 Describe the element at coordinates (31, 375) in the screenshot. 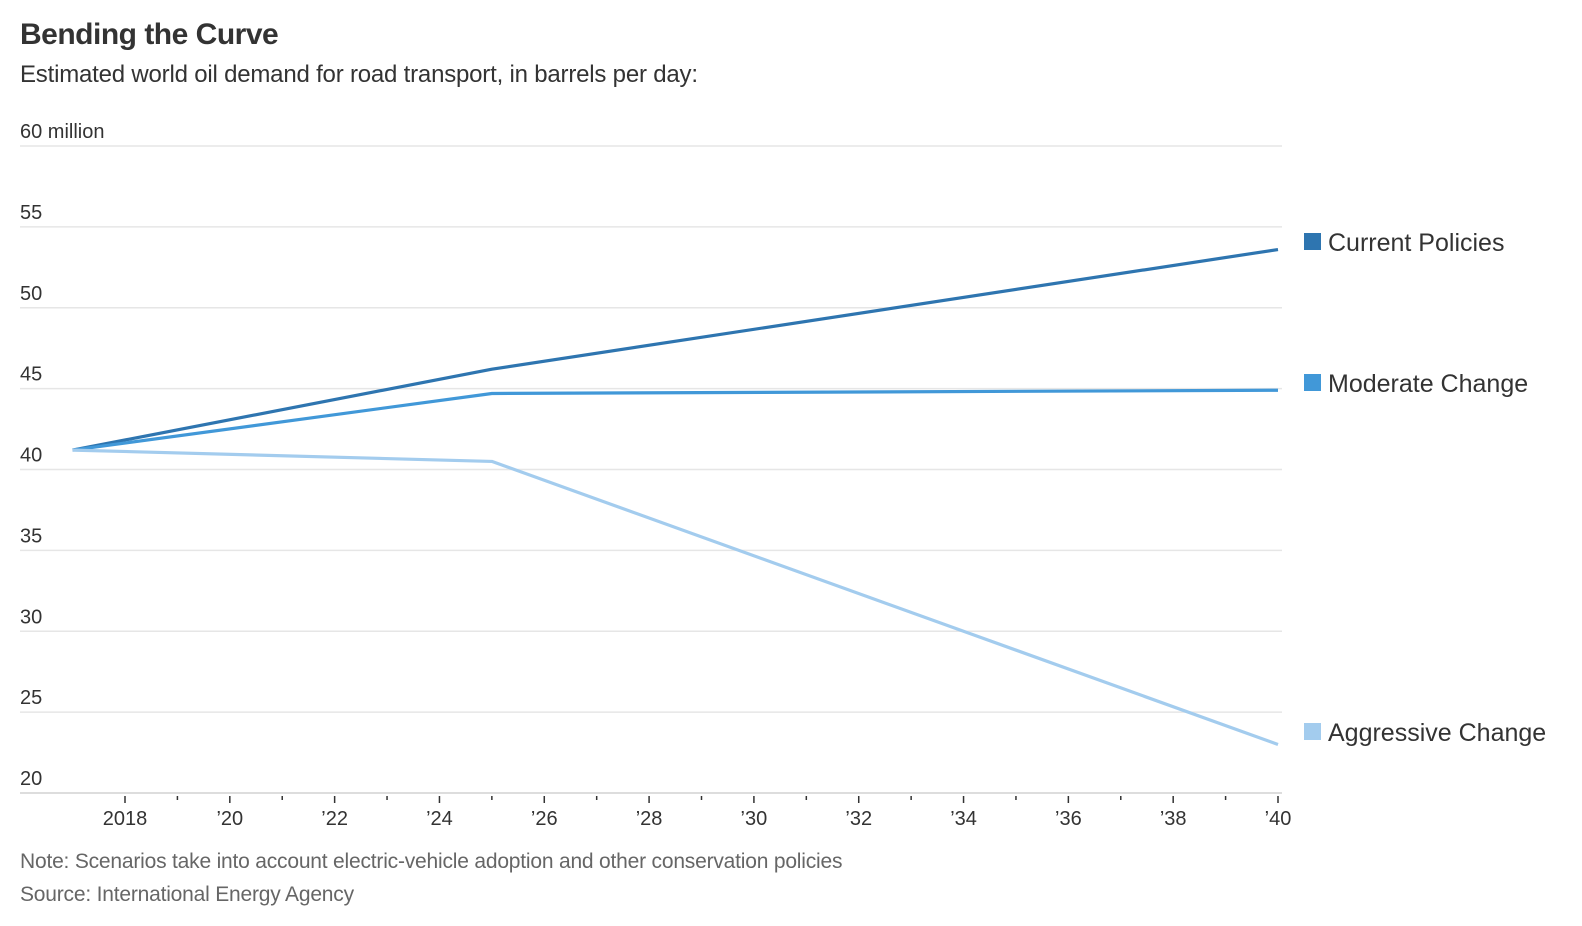

I see `y-tick-label: 45` at that location.